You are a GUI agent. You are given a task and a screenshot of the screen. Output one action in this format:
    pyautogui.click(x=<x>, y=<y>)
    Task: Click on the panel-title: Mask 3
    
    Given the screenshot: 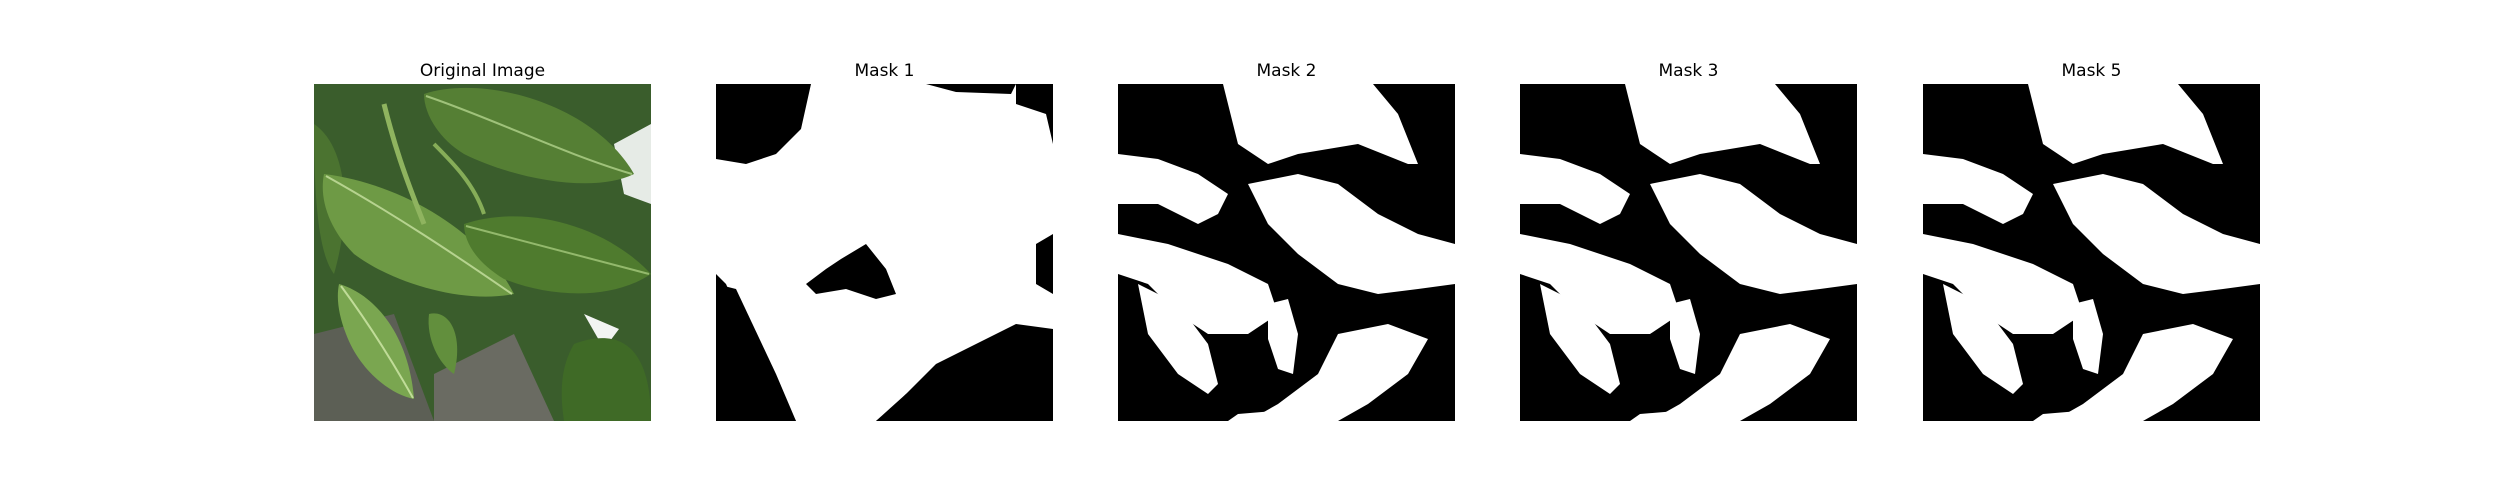 What is the action you would take?
    pyautogui.click(x=1688, y=71)
    